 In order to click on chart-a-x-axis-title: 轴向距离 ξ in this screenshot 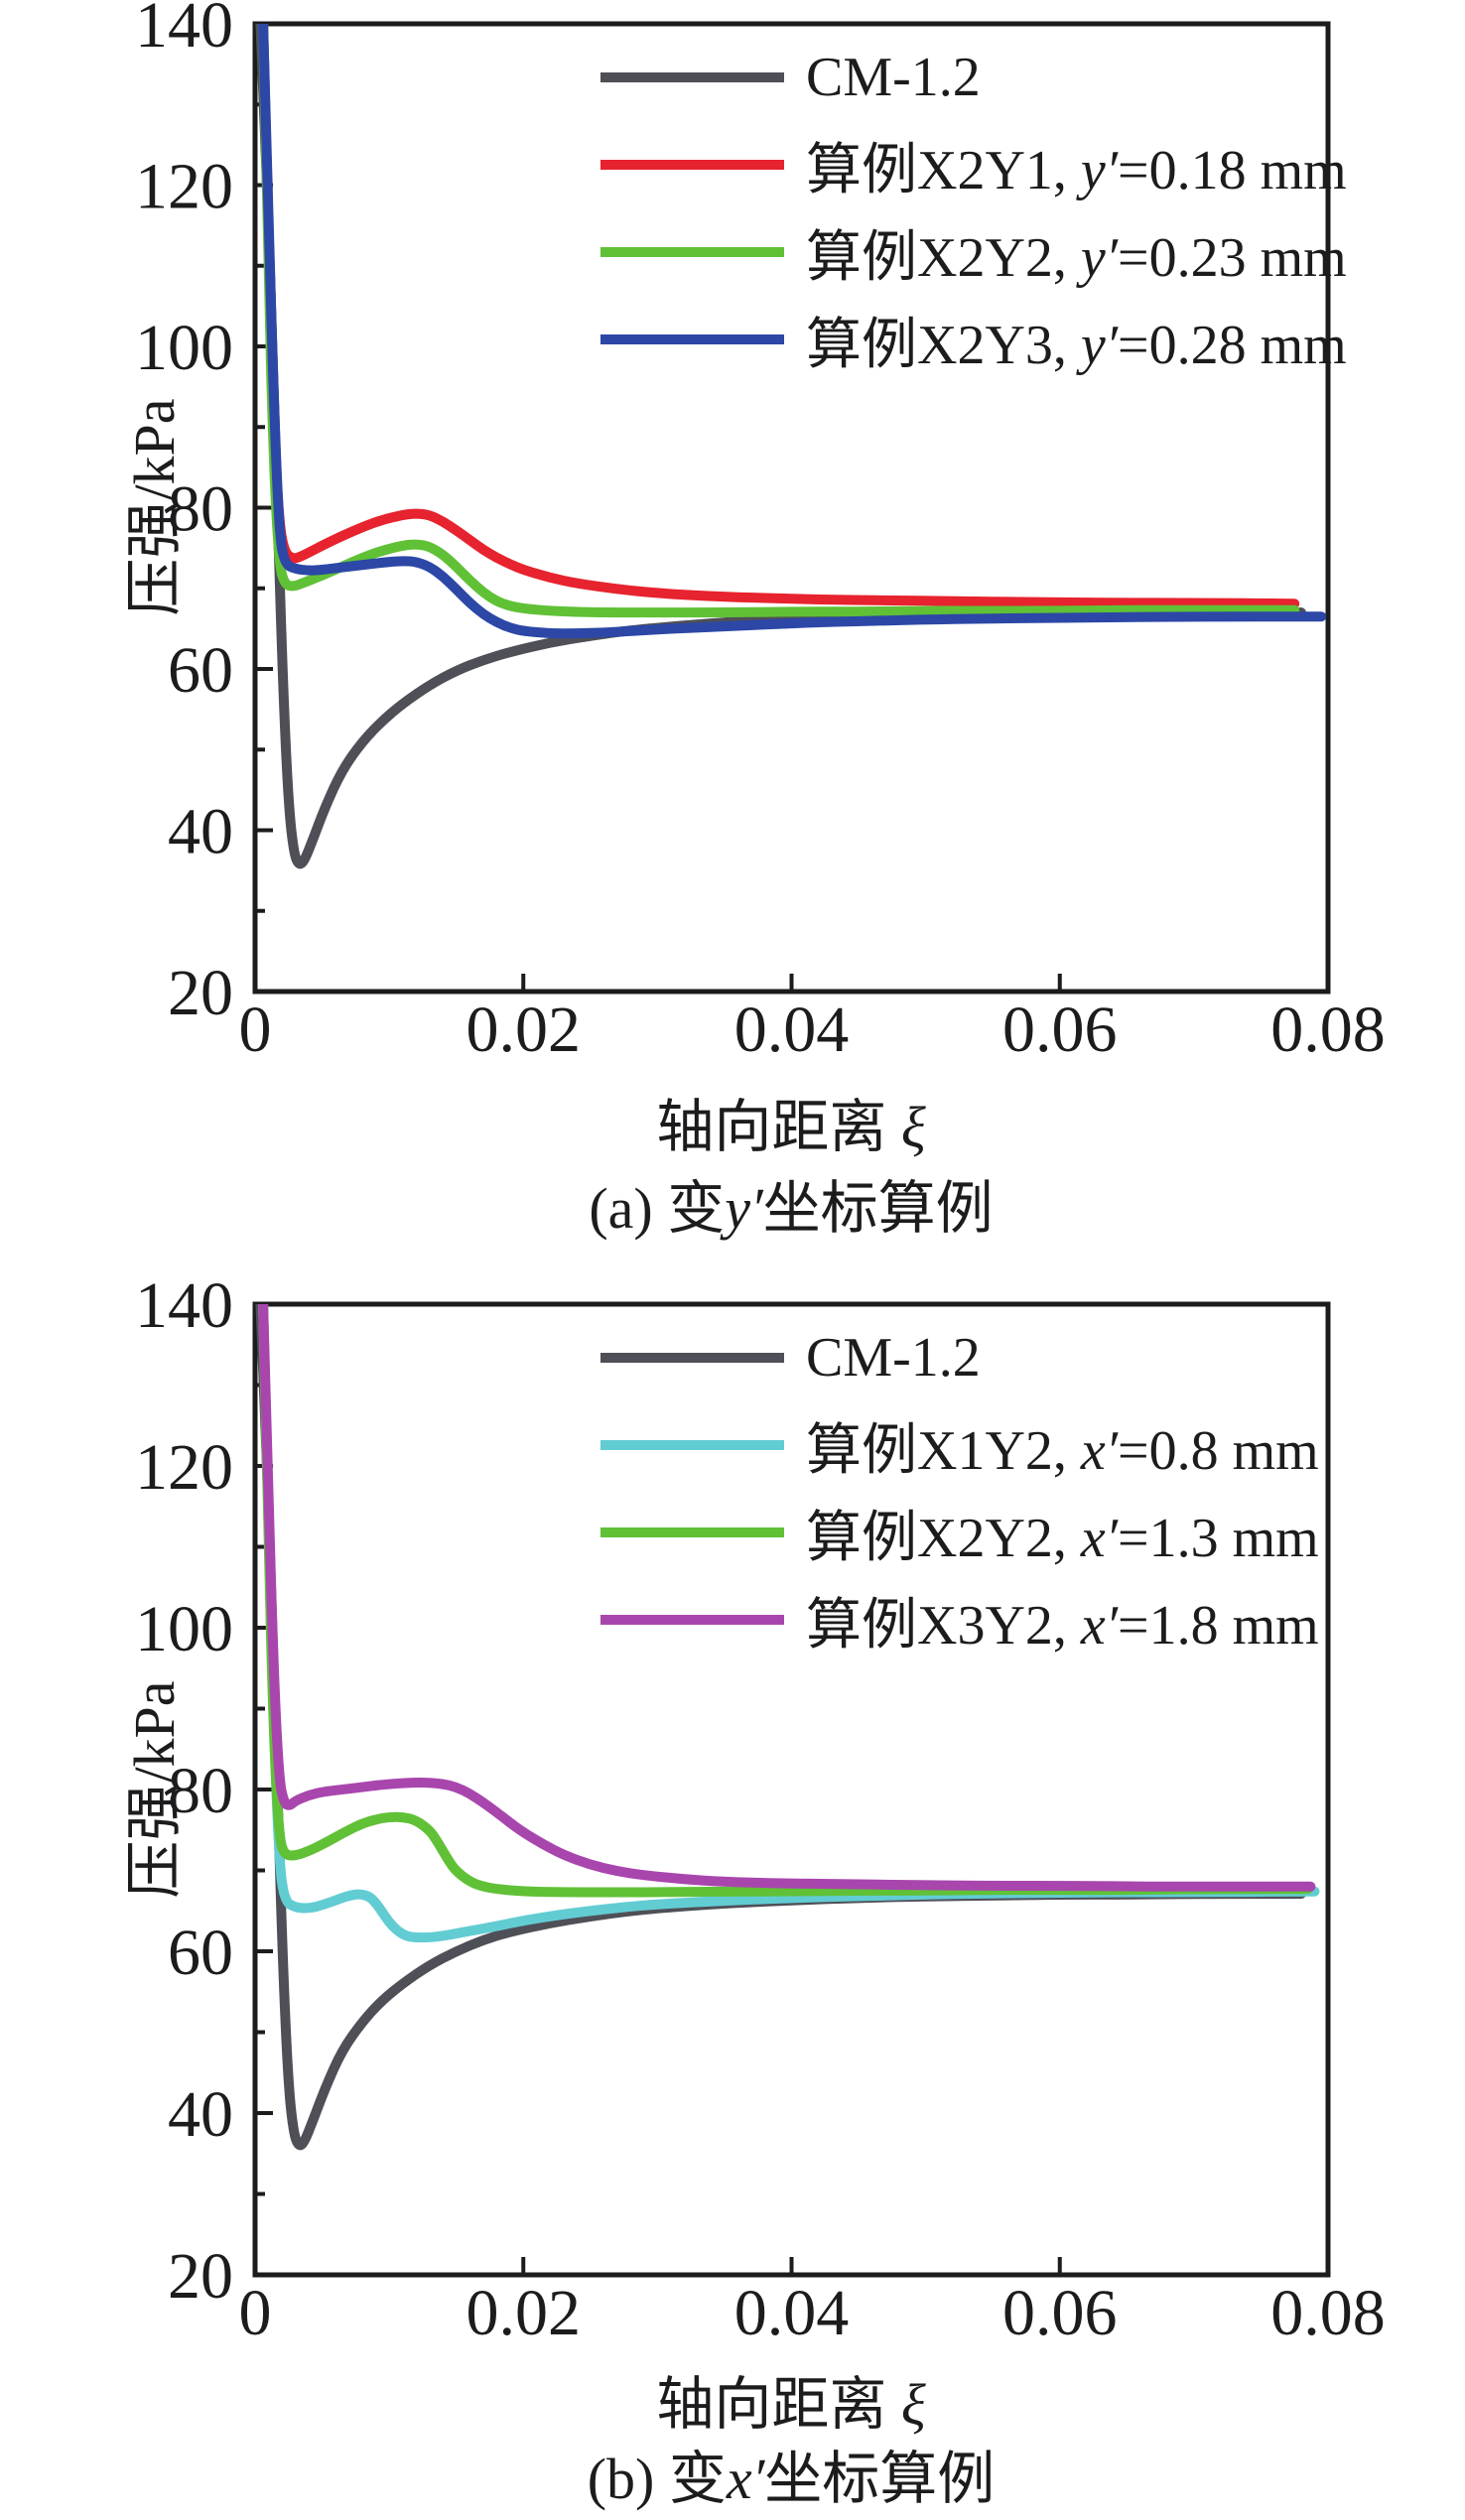, I will do `click(791, 1121)`.